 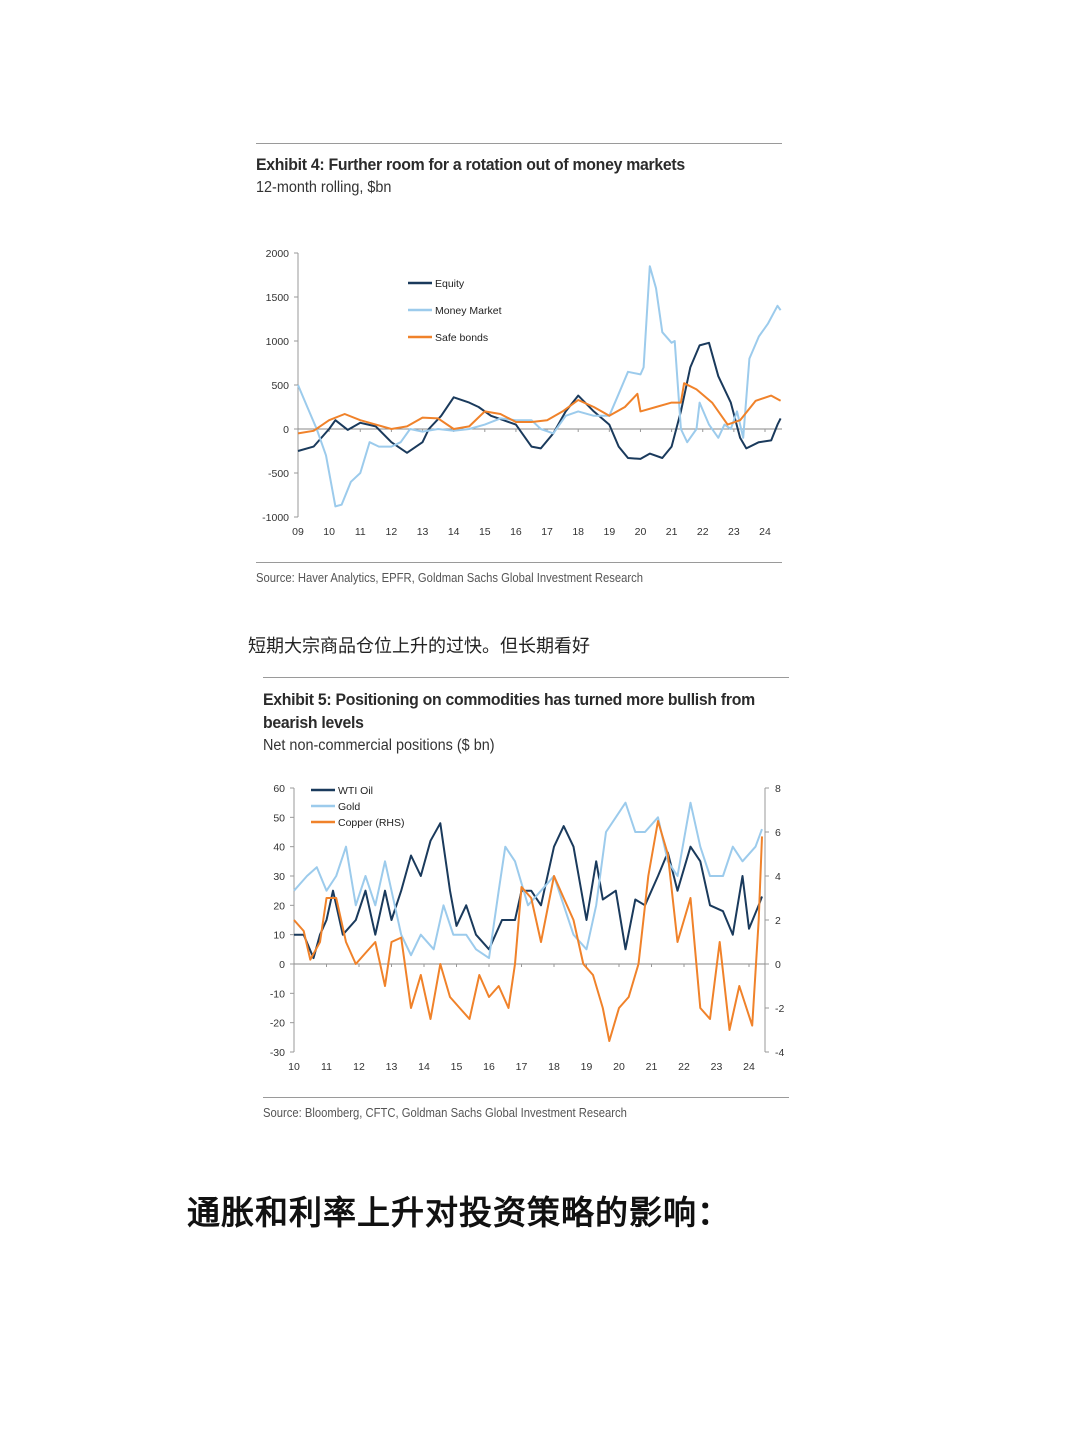 I want to click on exhibit5-top-rule, so click(x=526, y=677).